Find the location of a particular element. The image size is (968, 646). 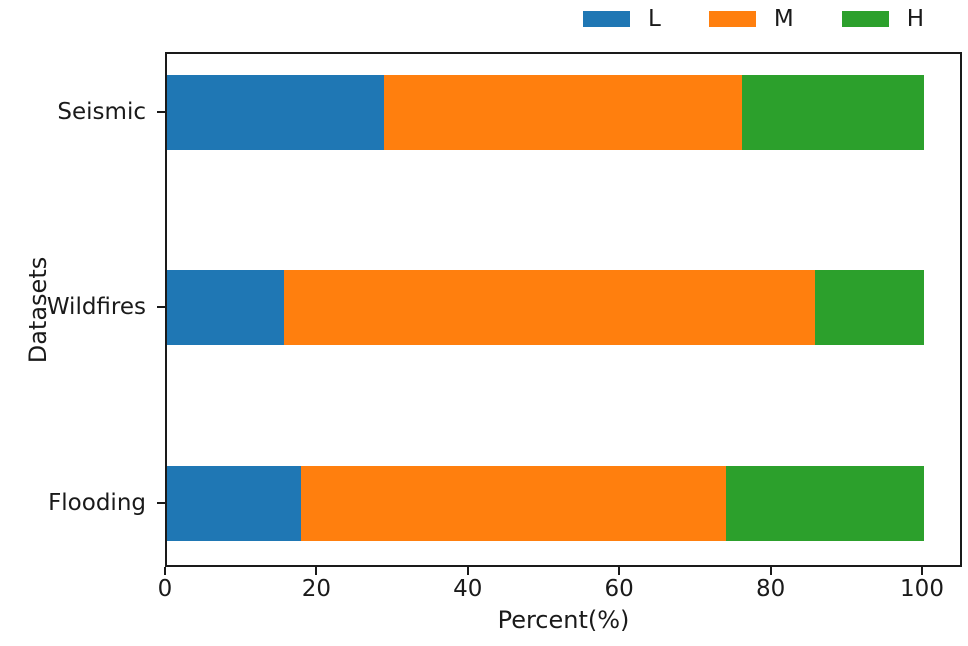

x-tick-label-20: 20 is located at coordinates (316, 589).